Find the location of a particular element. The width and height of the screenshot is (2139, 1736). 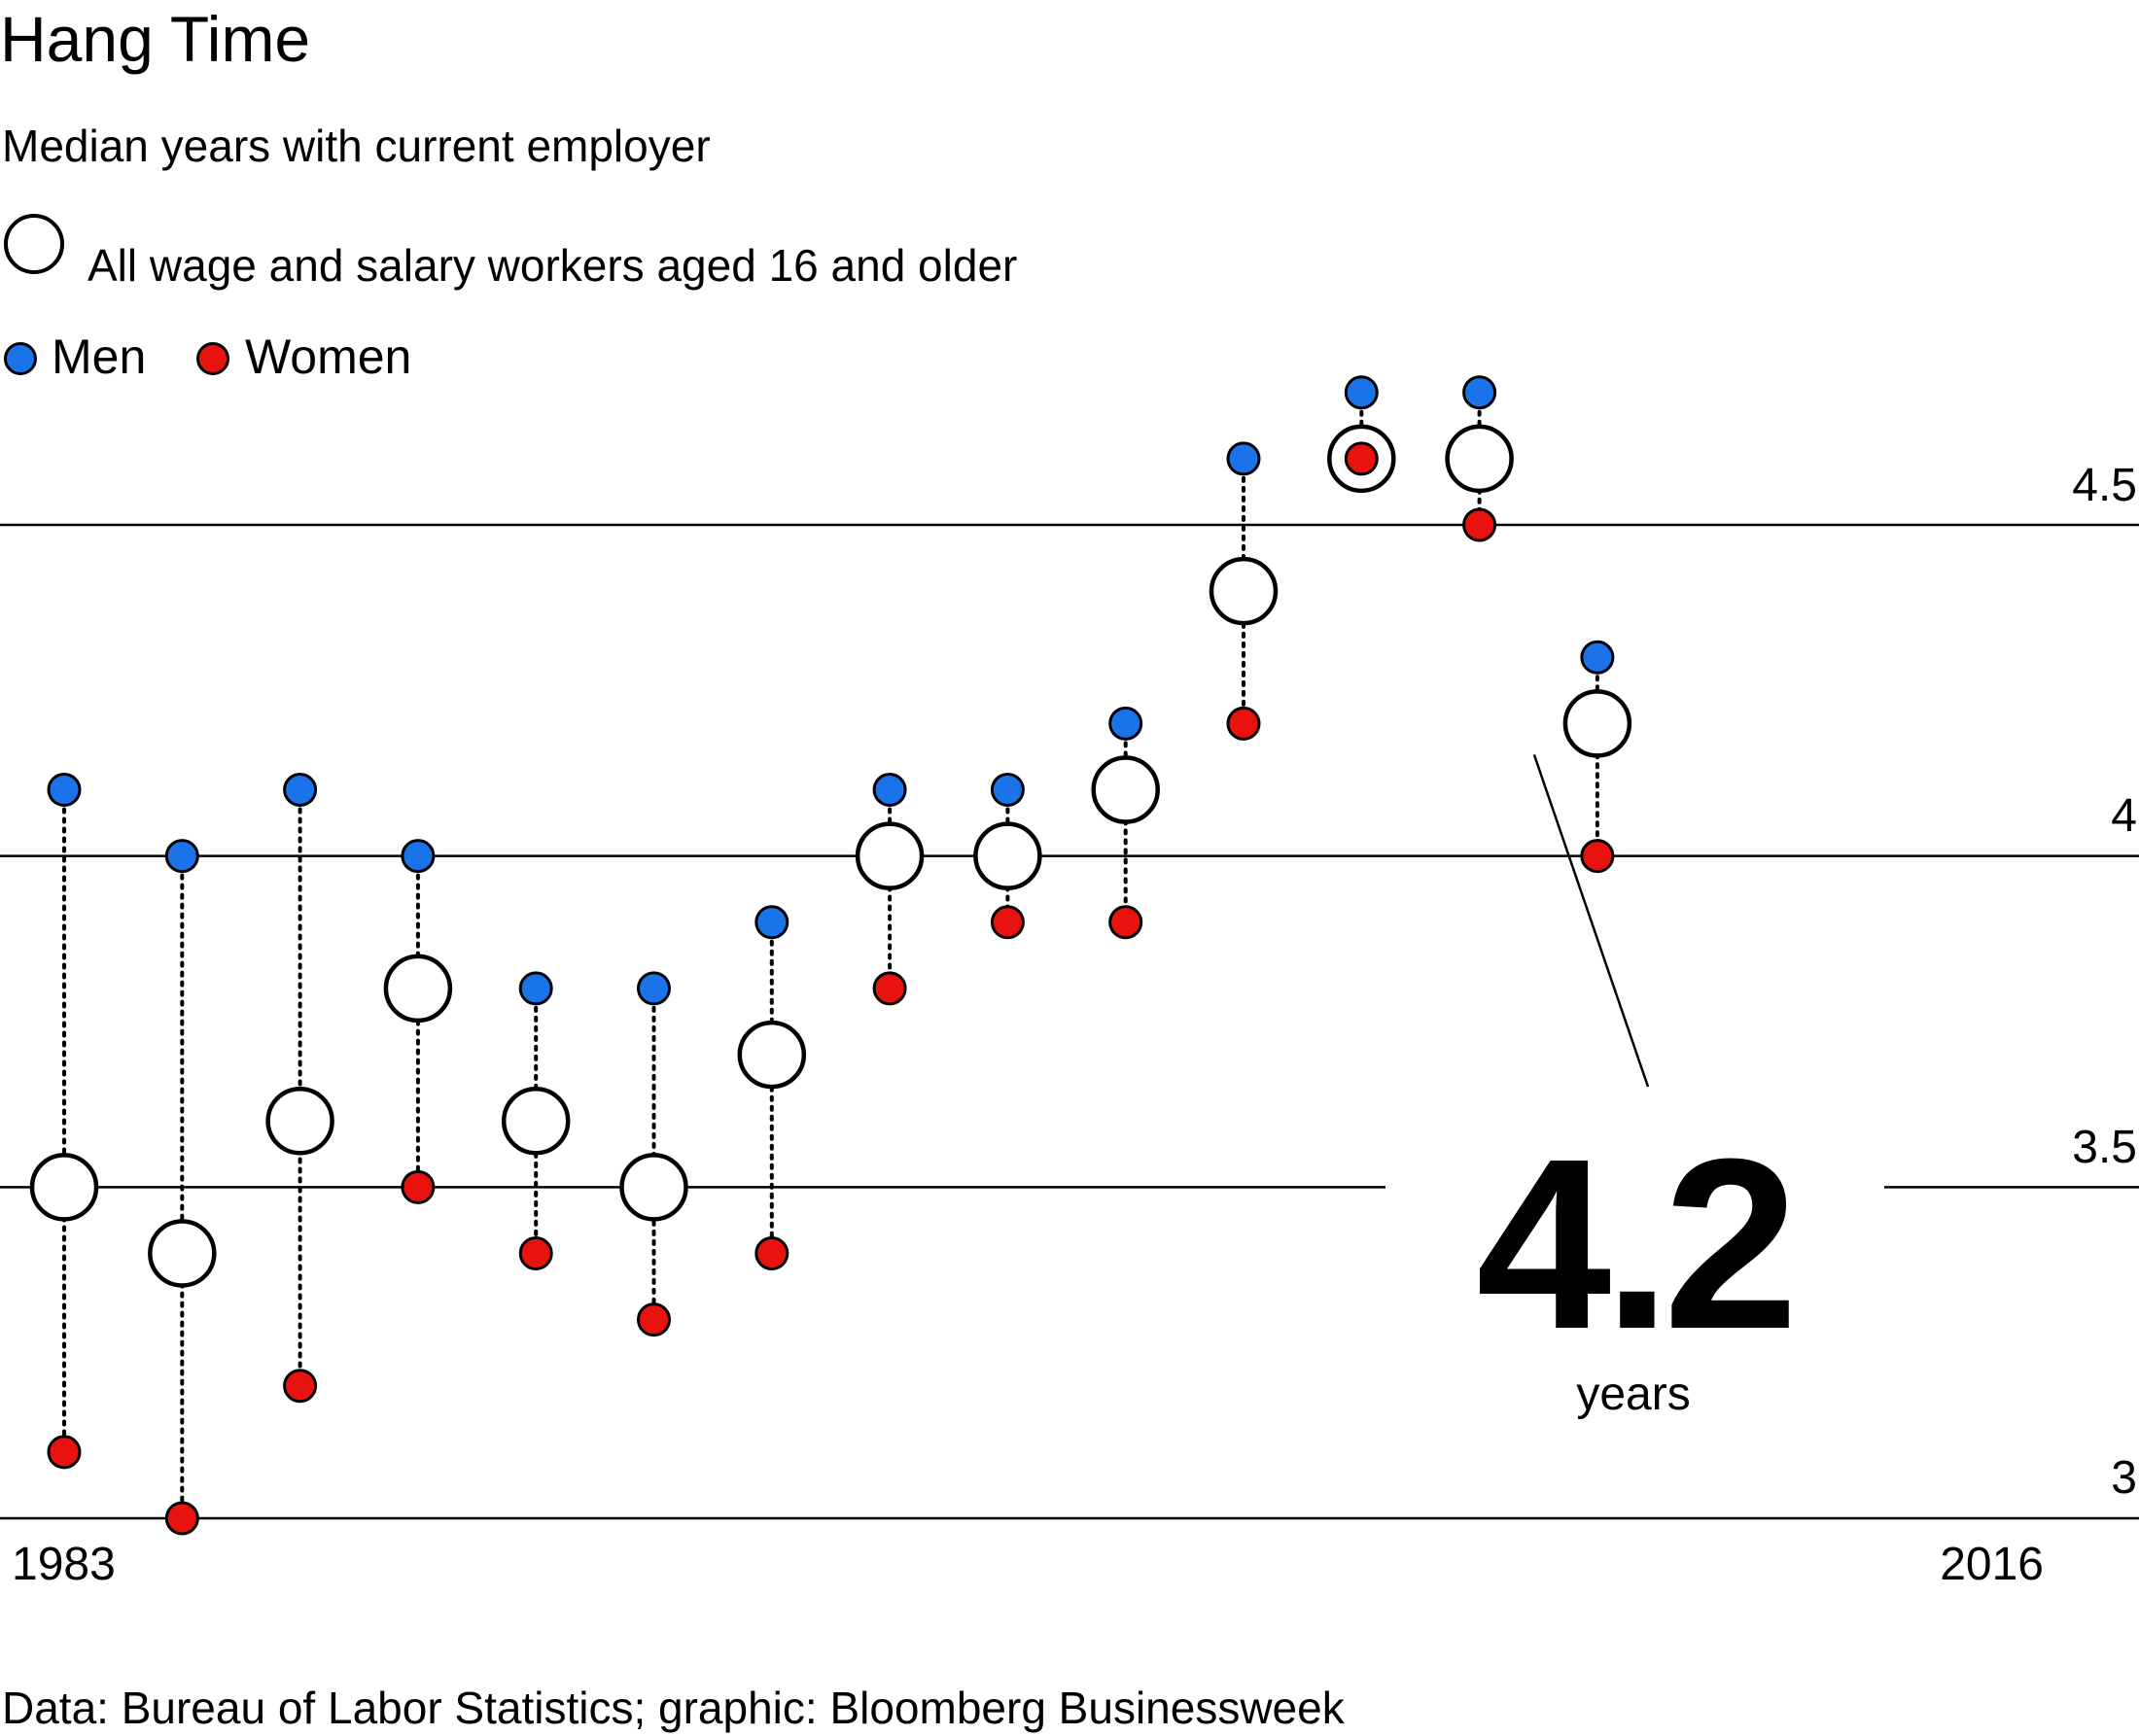

x-axis-start-label: 1983 is located at coordinates (64, 1564).